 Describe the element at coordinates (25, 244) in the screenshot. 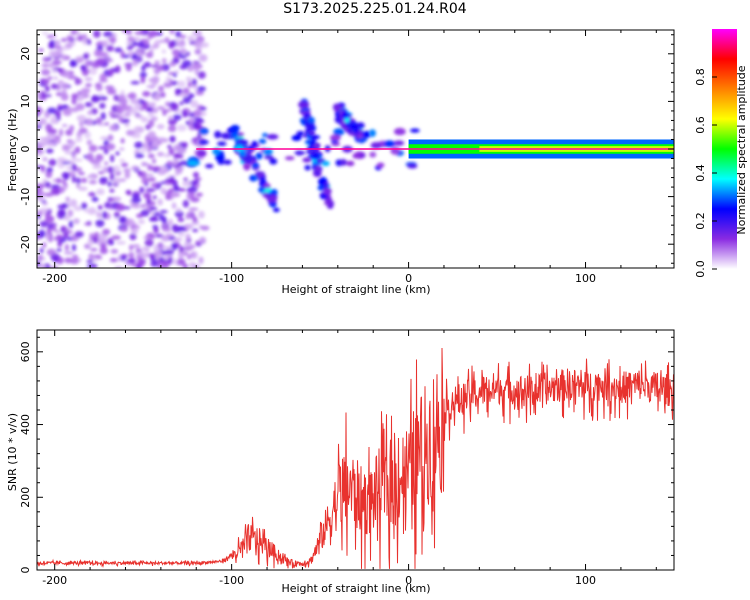

I see `y-tick-label: -20` at that location.